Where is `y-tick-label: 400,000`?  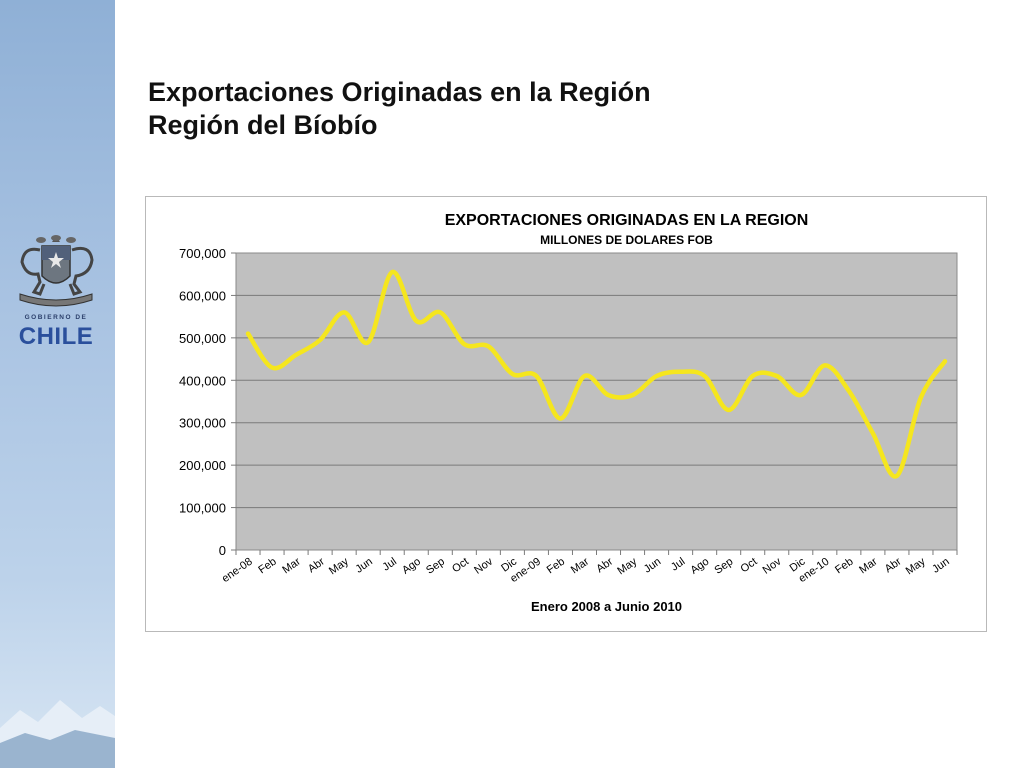
y-tick-label: 400,000 is located at coordinates (202, 380).